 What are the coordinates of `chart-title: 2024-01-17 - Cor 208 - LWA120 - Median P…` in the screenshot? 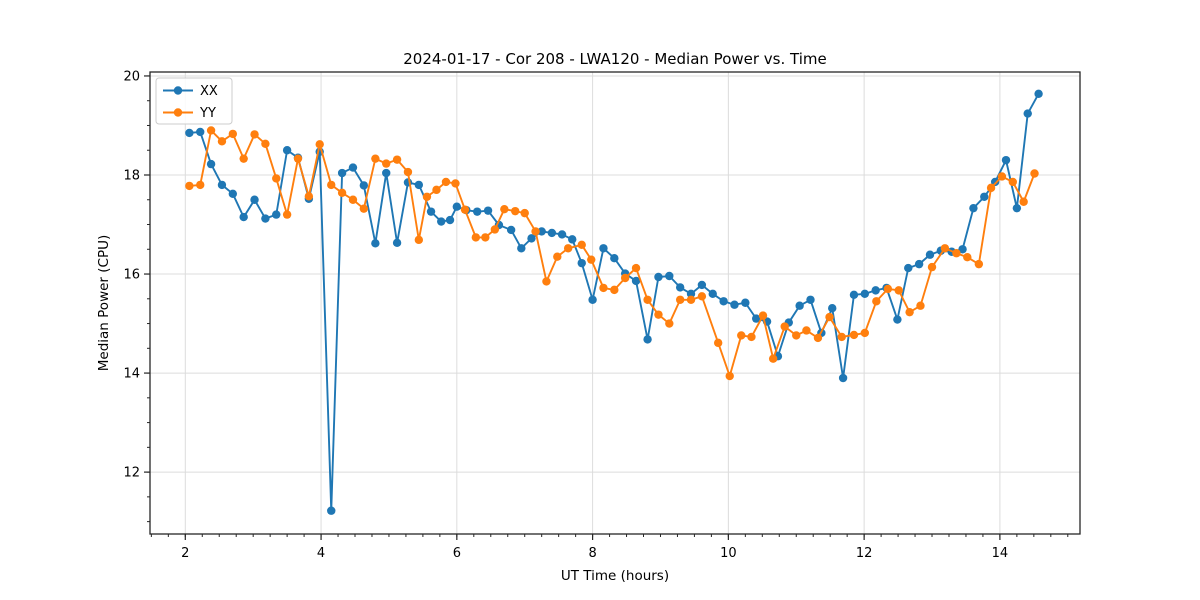 It's located at (615, 59).